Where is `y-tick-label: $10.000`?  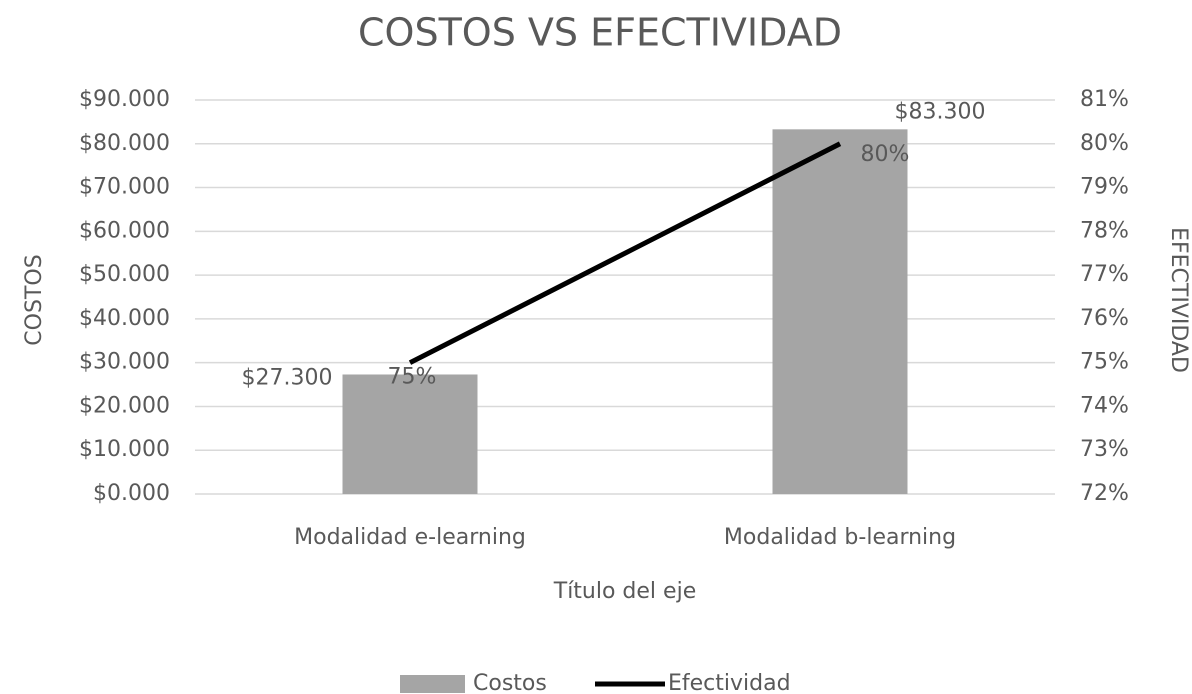 y-tick-label: $10.000 is located at coordinates (124, 449).